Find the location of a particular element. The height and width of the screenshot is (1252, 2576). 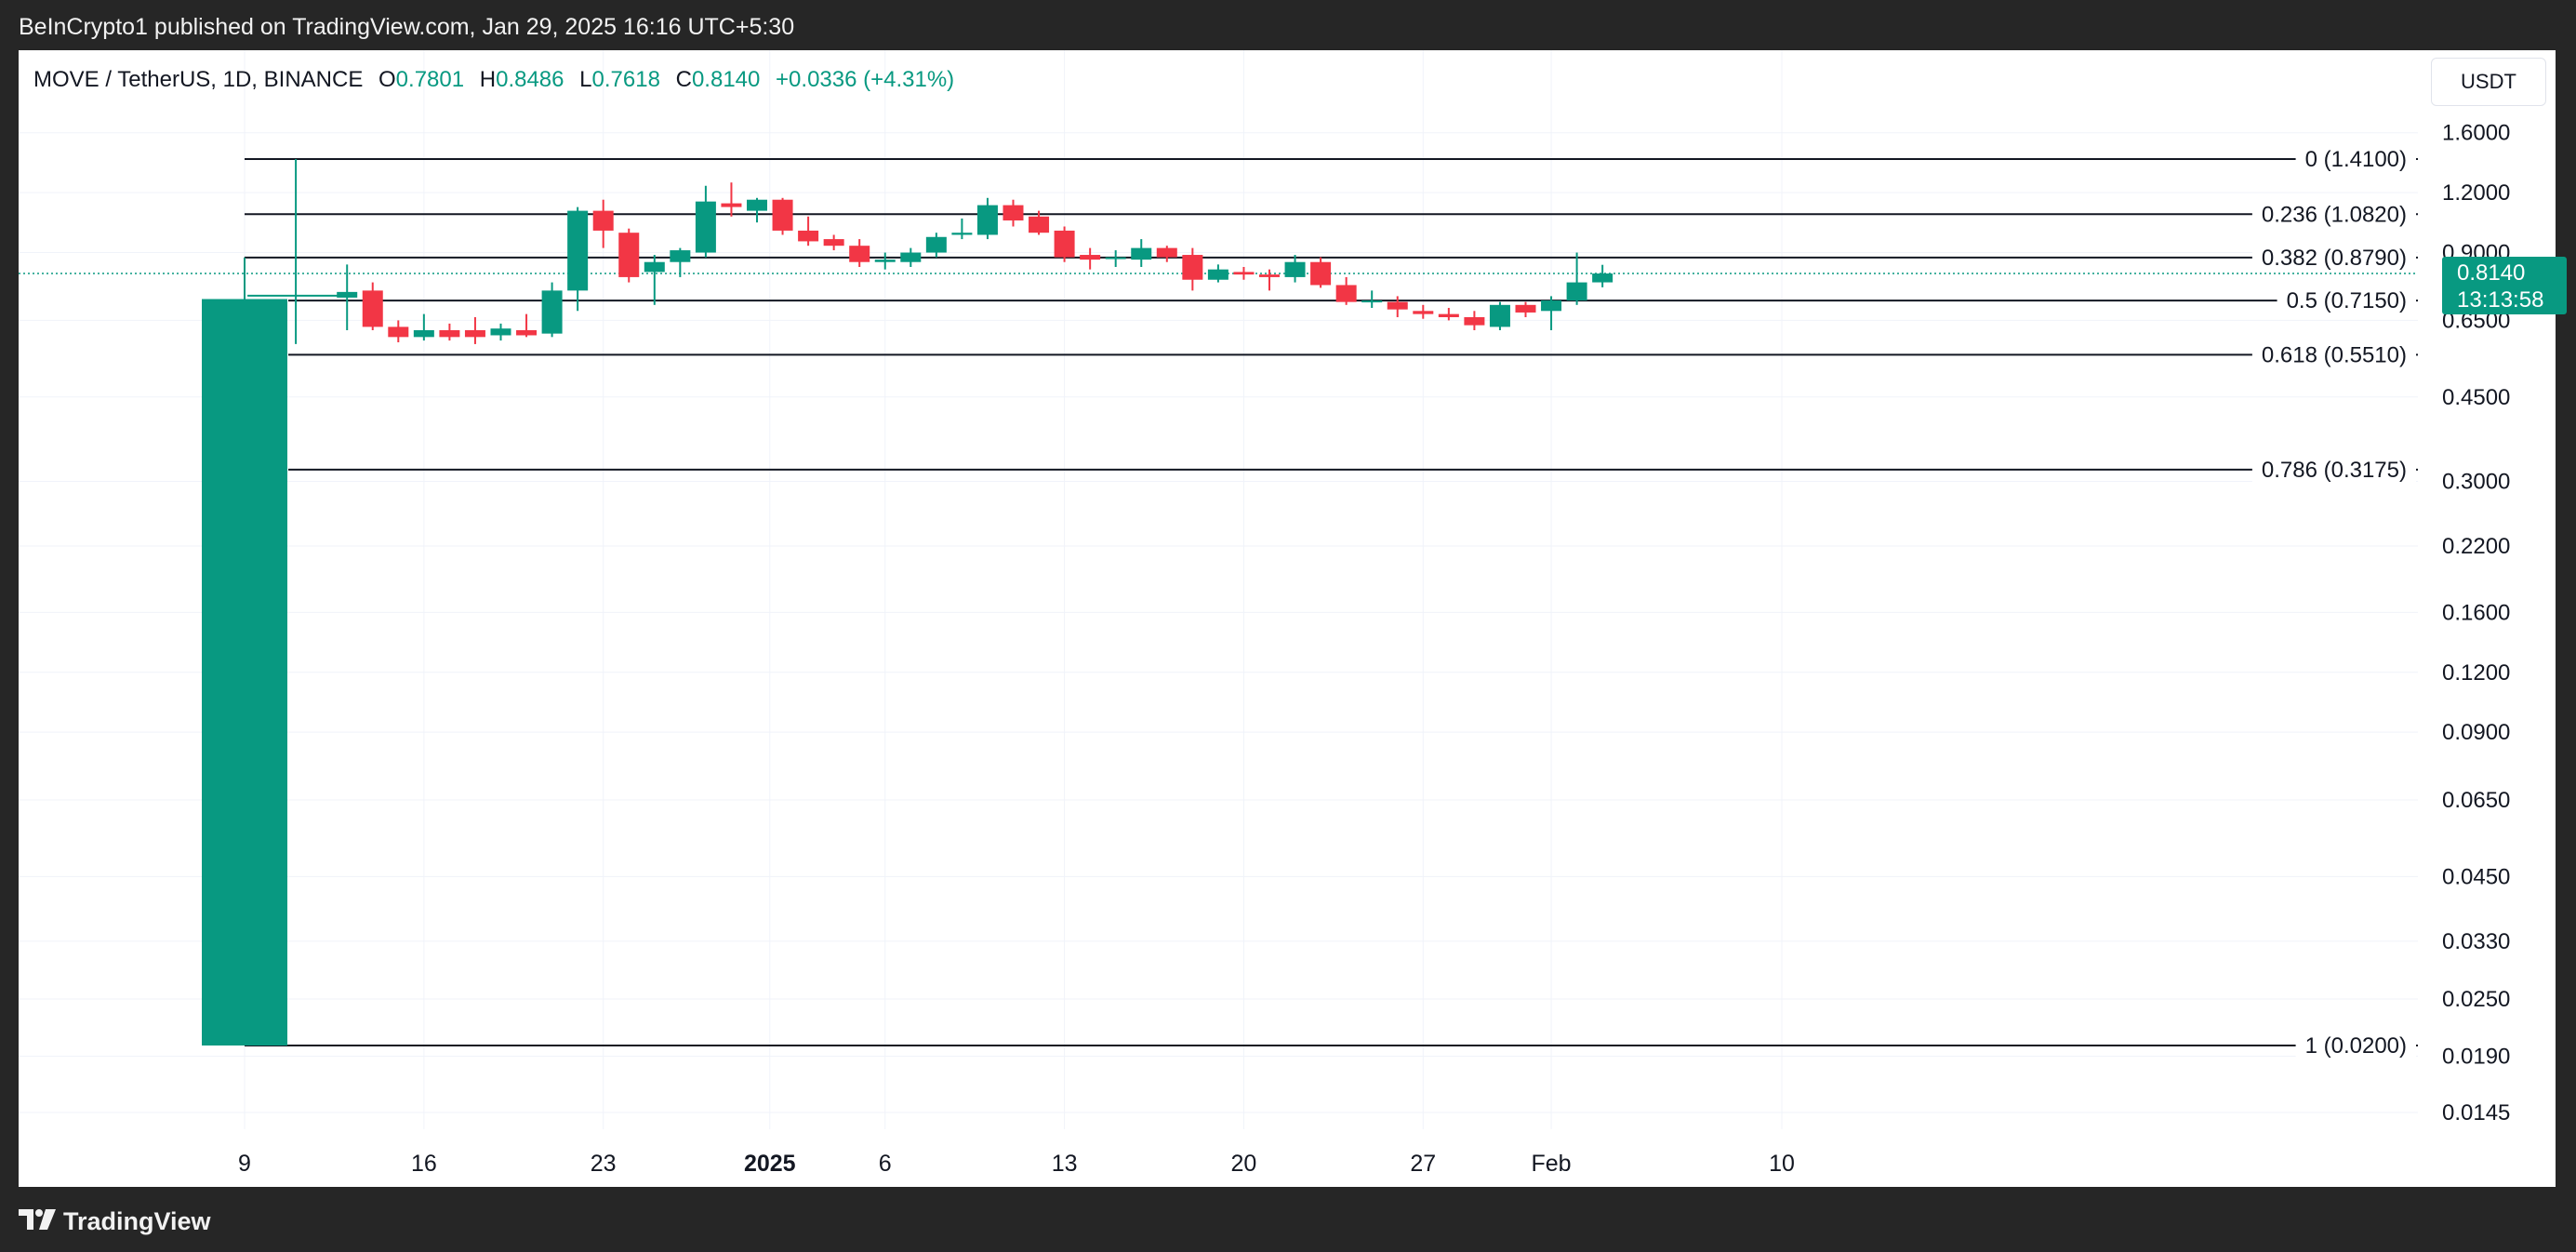

y-axis-tick-label: 0.0650 is located at coordinates (2476, 800).